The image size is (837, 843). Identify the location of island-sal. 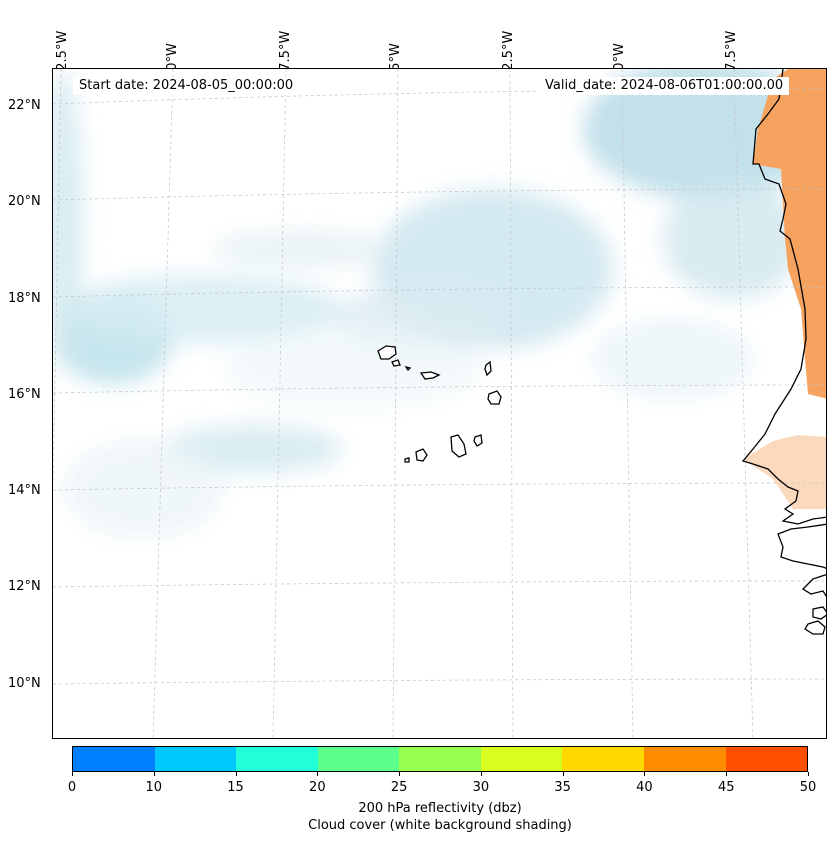
(488, 368).